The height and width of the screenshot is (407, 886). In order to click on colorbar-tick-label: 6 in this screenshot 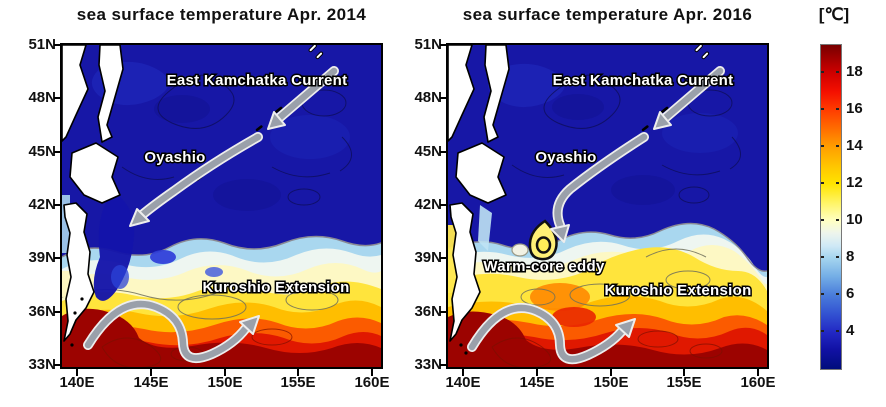, I will do `click(850, 293)`.